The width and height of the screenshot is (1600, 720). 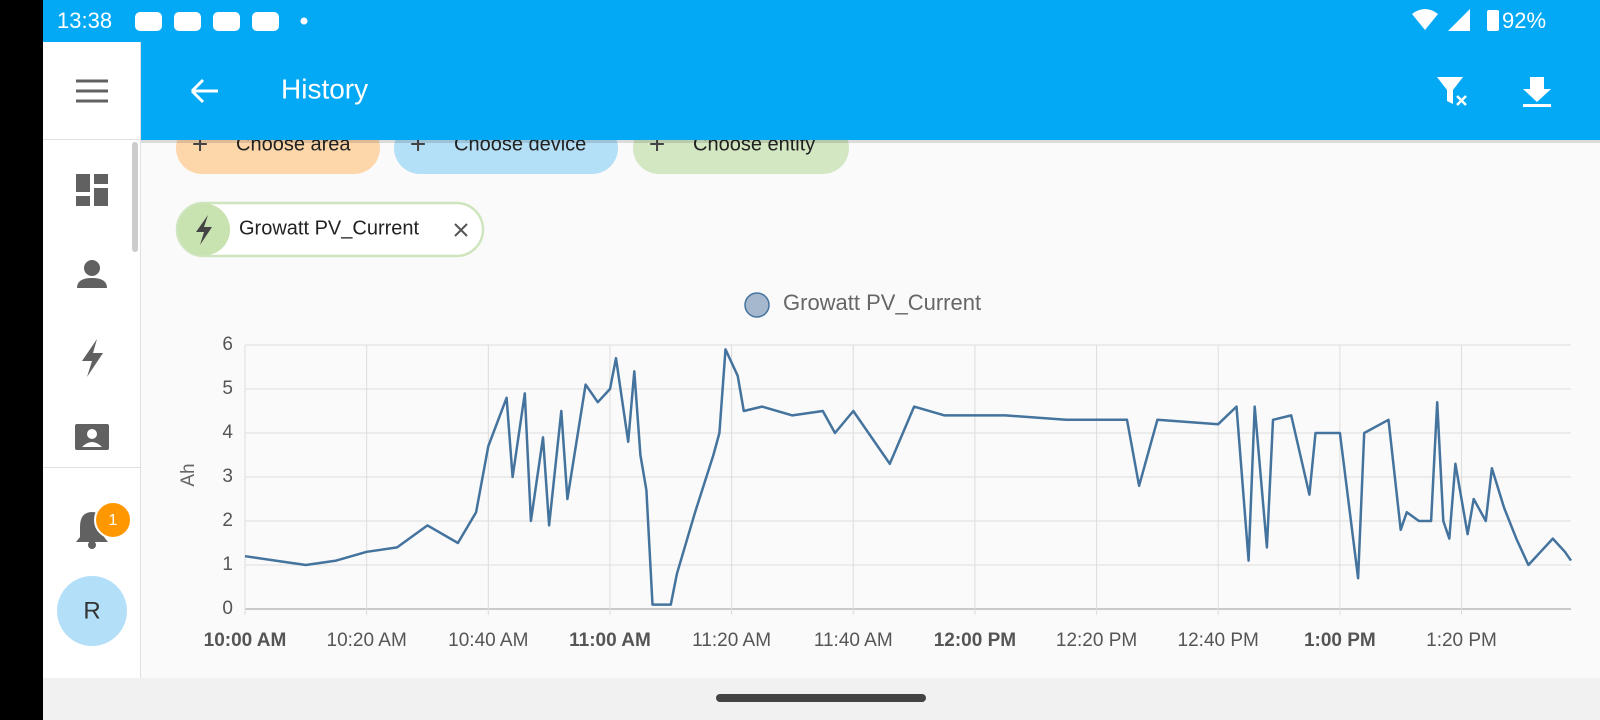 I want to click on y-axis-label: Ah, so click(x=188, y=474).